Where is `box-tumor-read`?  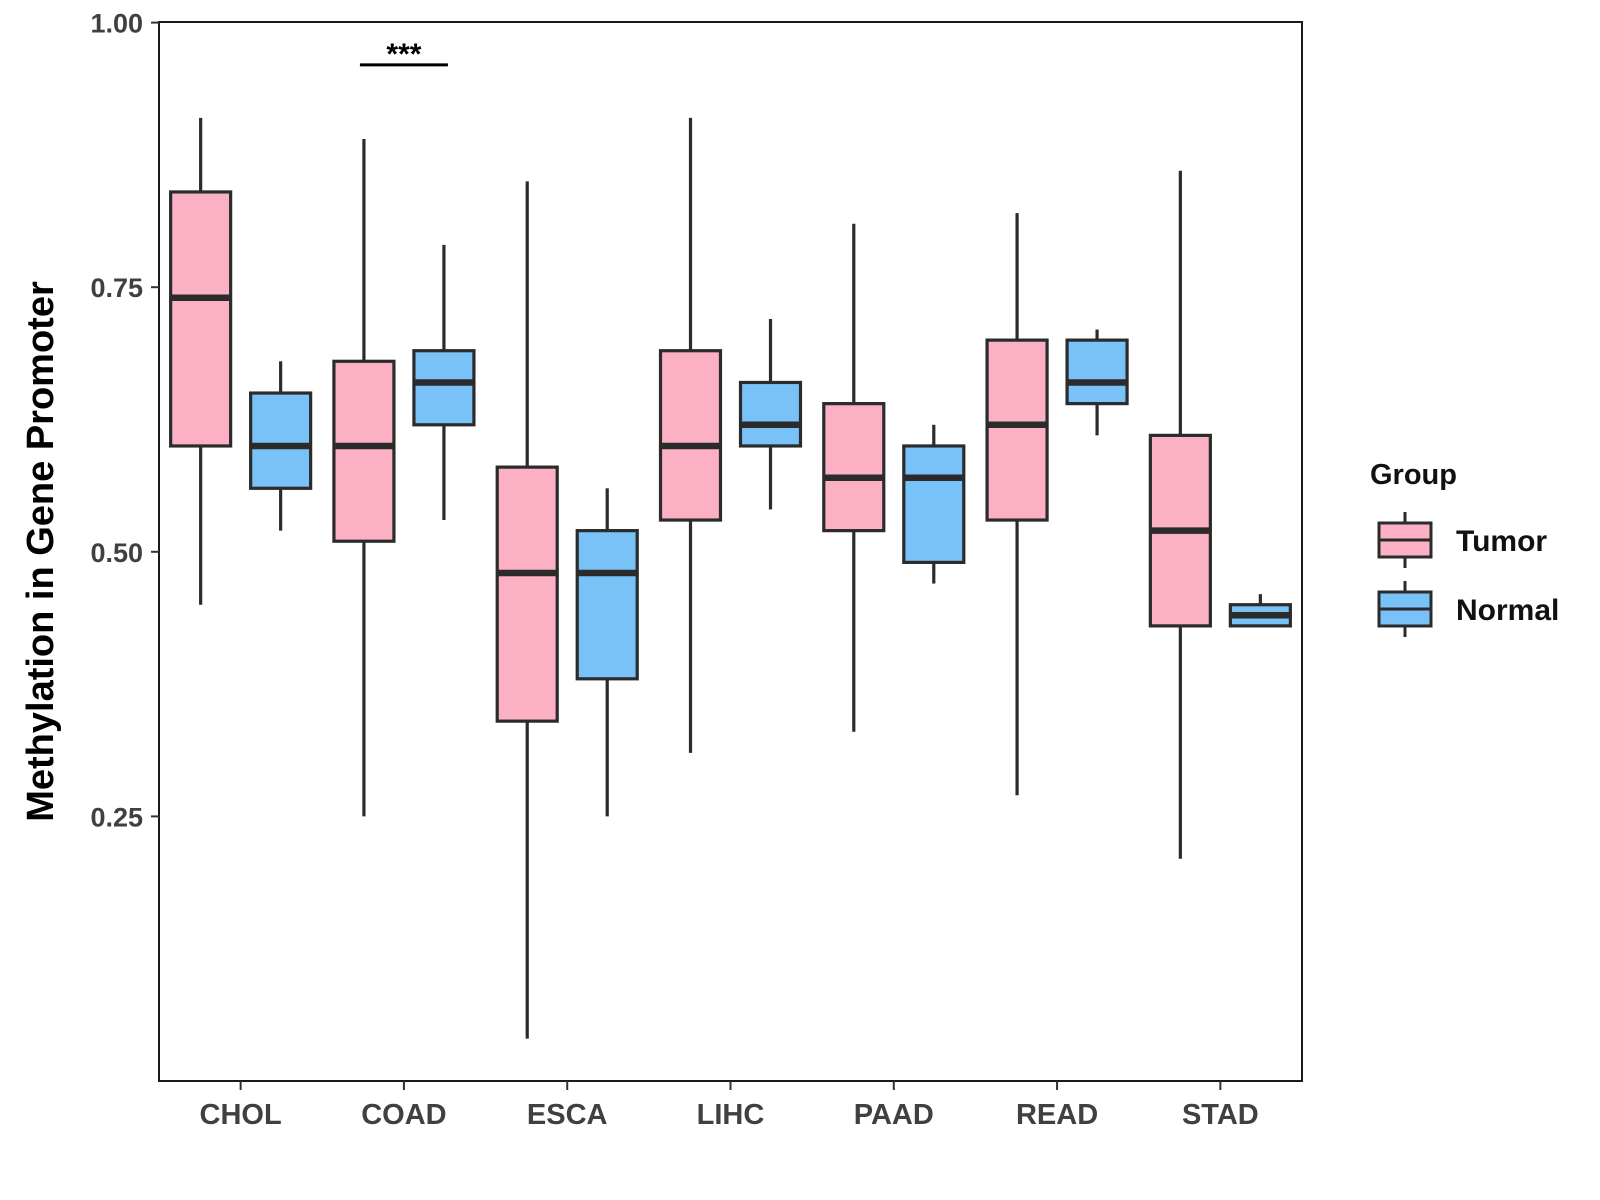
box-tumor-read is located at coordinates (1017, 504).